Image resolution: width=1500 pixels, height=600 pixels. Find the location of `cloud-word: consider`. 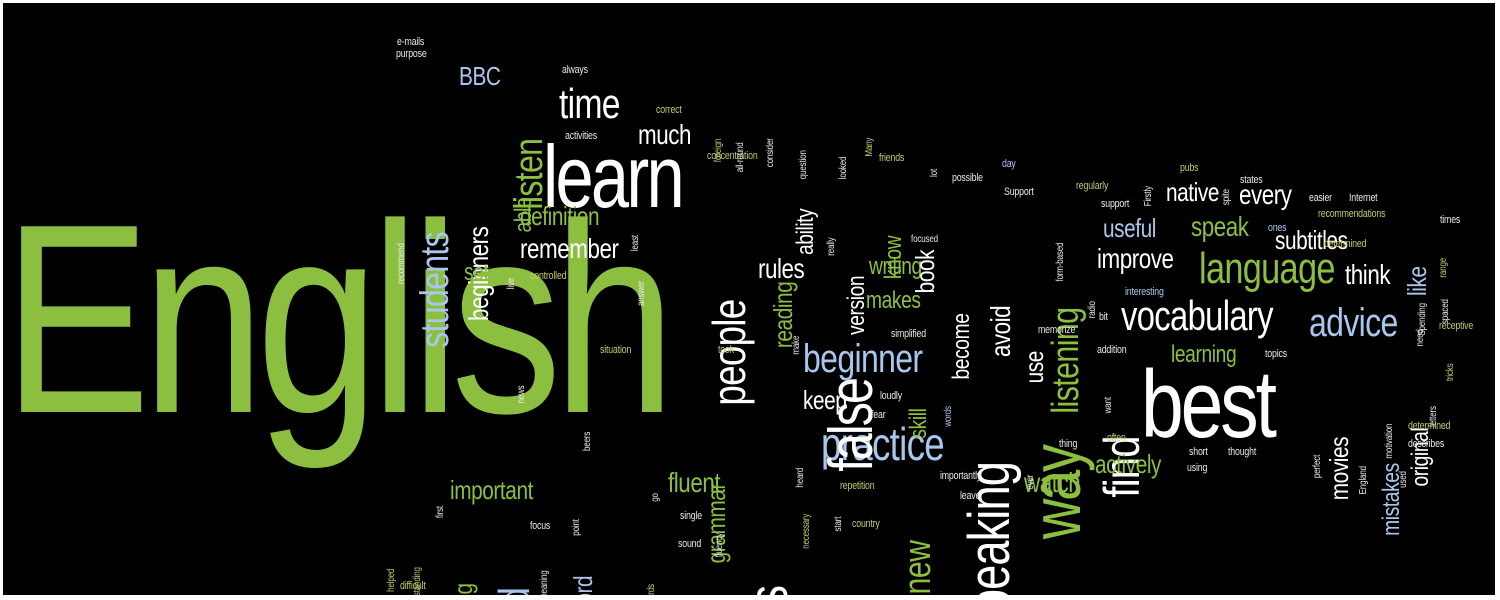

cloud-word: consider is located at coordinates (770, 153).